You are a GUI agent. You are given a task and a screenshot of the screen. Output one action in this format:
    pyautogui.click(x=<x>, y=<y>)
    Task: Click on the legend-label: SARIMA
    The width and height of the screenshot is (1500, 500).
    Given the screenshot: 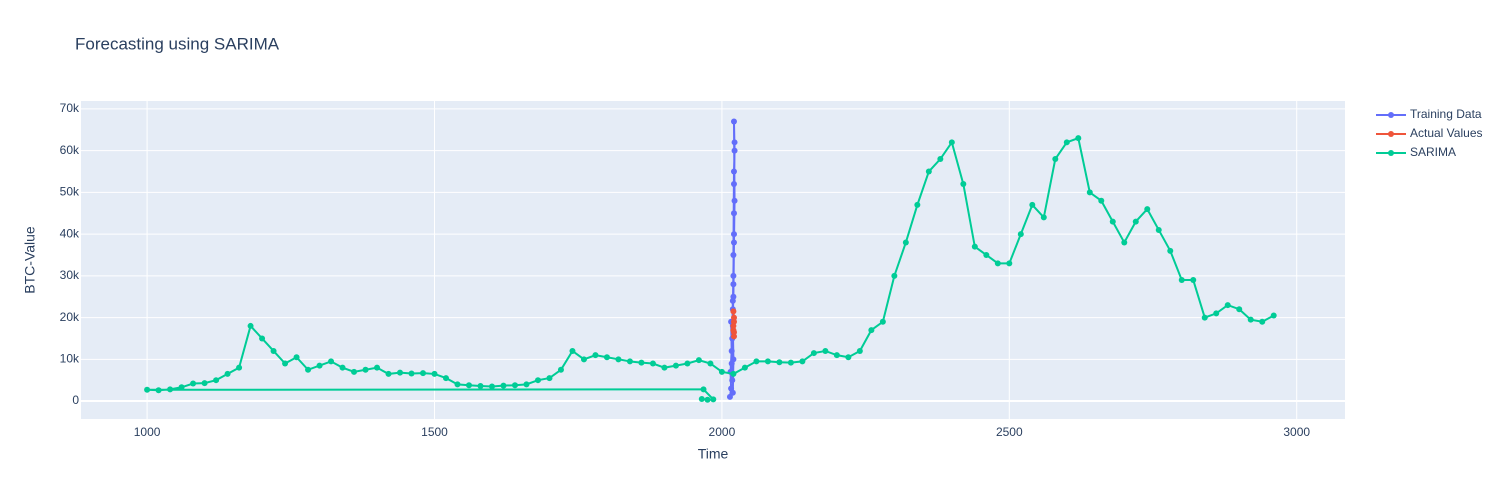 What is the action you would take?
    pyautogui.click(x=1433, y=152)
    